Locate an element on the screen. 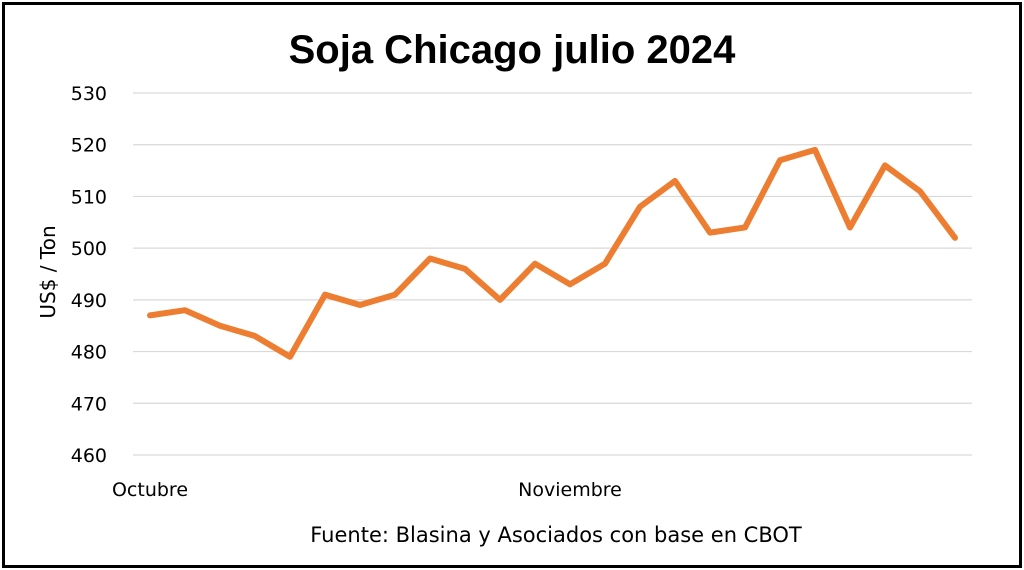 The height and width of the screenshot is (570, 1024). y-tick-label: 510 is located at coordinates (89, 197).